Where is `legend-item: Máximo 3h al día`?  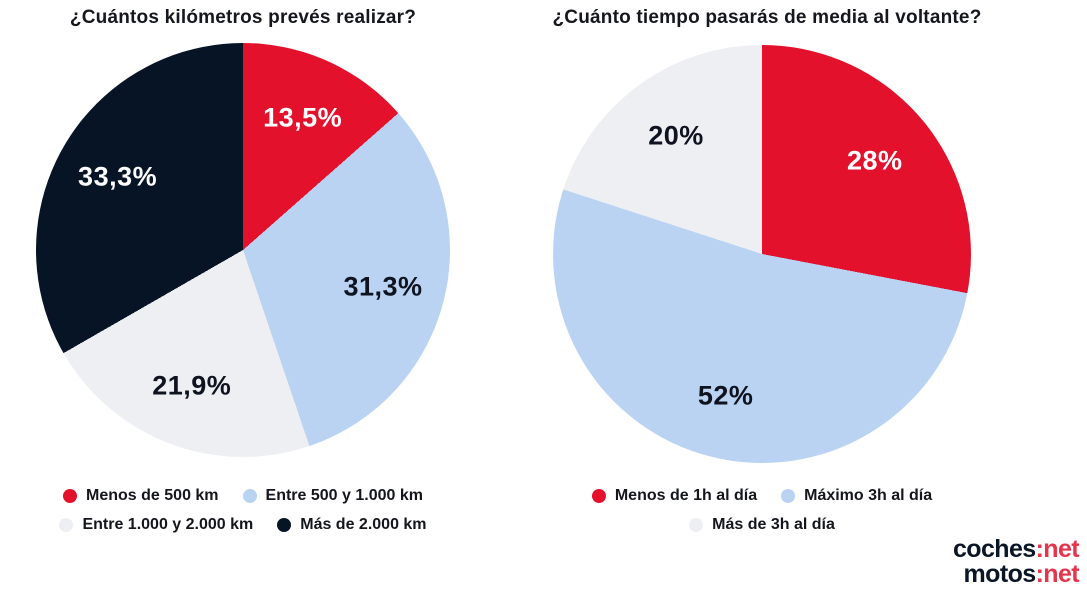
legend-item: Máximo 3h al día is located at coordinates (856, 496).